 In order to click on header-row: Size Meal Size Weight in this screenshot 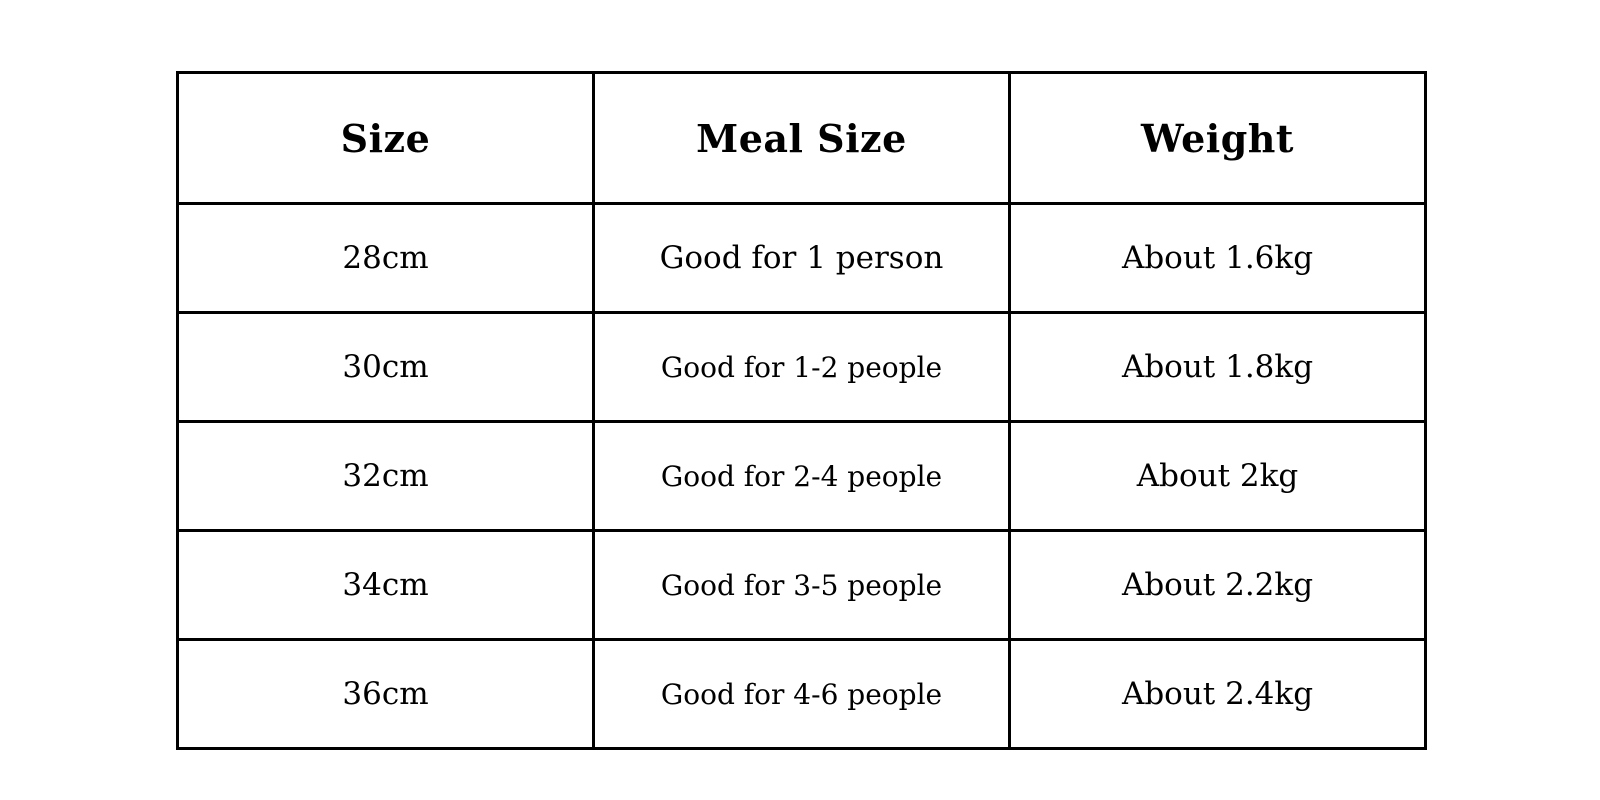, I will do `click(801, 138)`.